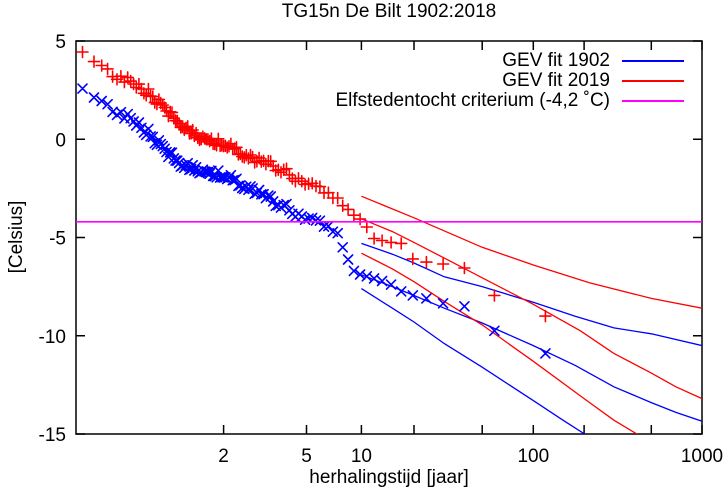 The image size is (727, 500). I want to click on svg-text: 1000, so click(702, 456).